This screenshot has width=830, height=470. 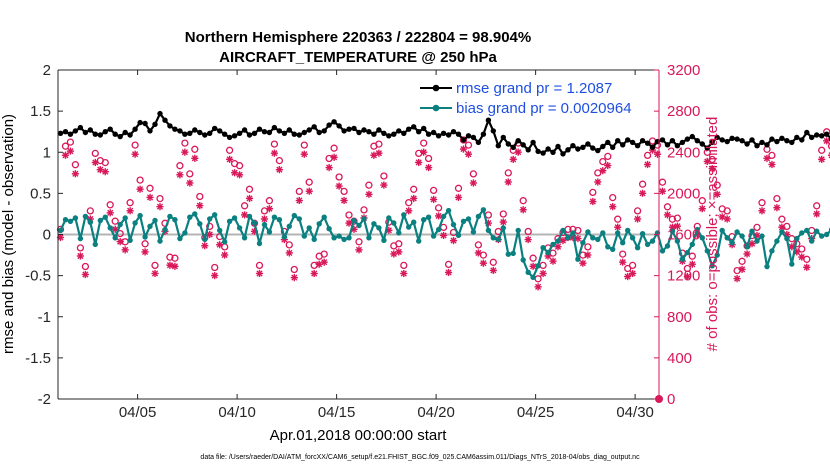 What do you see at coordinates (683, 193) in the screenshot?
I see `right-y-tick-label: 2000` at bounding box center [683, 193].